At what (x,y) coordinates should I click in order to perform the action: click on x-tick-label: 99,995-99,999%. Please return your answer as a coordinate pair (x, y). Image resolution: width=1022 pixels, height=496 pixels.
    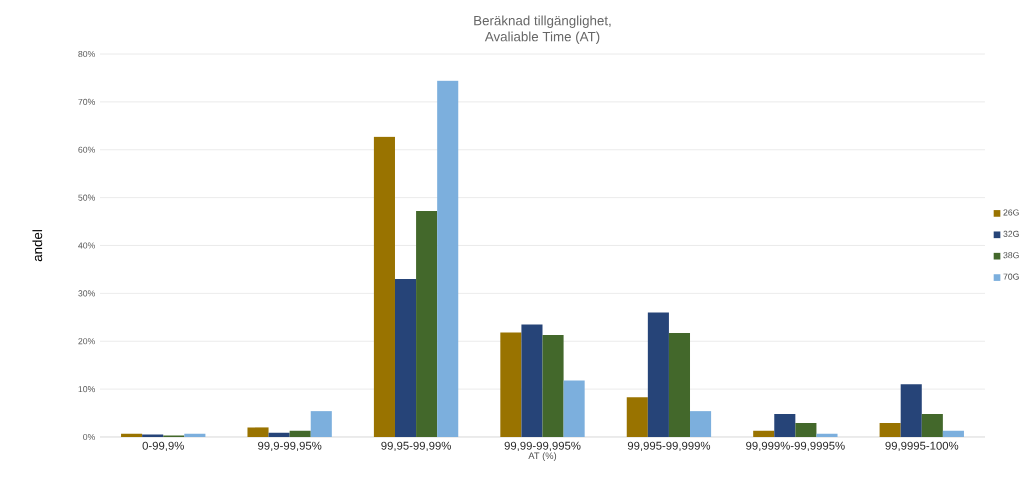
    Looking at the image, I should click on (669, 446).